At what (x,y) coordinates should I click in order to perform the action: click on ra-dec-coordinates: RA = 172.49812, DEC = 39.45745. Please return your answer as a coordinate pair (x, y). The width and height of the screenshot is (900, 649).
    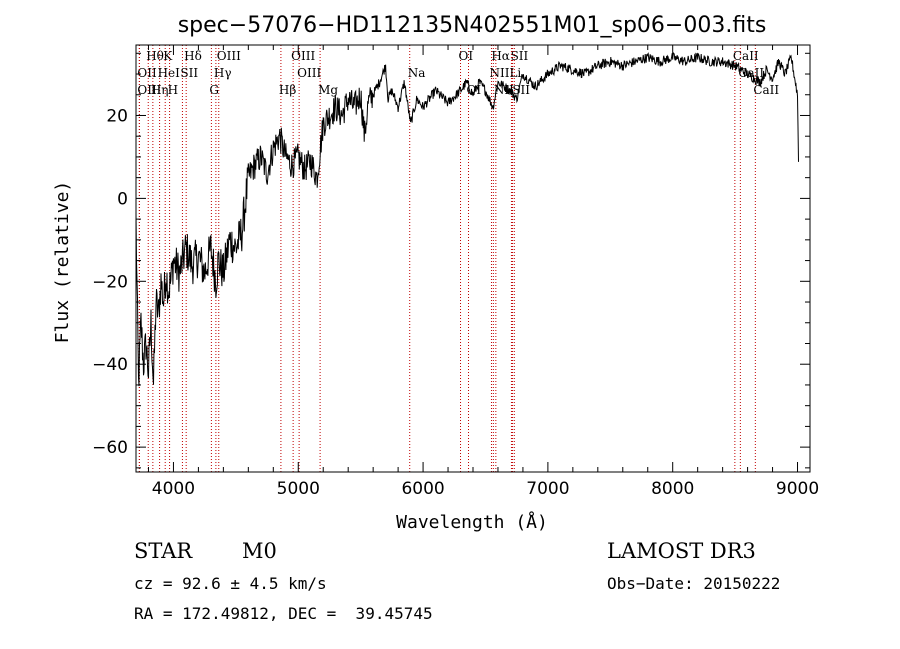
    Looking at the image, I should click on (283, 613).